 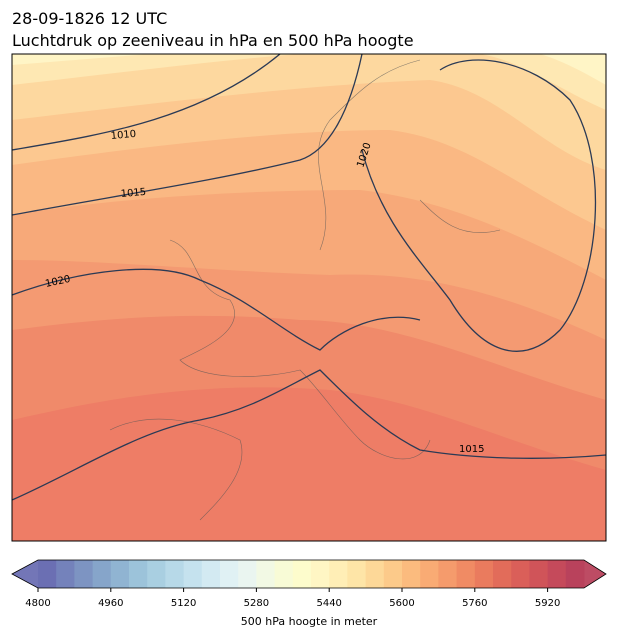 What do you see at coordinates (401, 603) in the screenshot?
I see `colorbar-tick-label: 5600` at bounding box center [401, 603].